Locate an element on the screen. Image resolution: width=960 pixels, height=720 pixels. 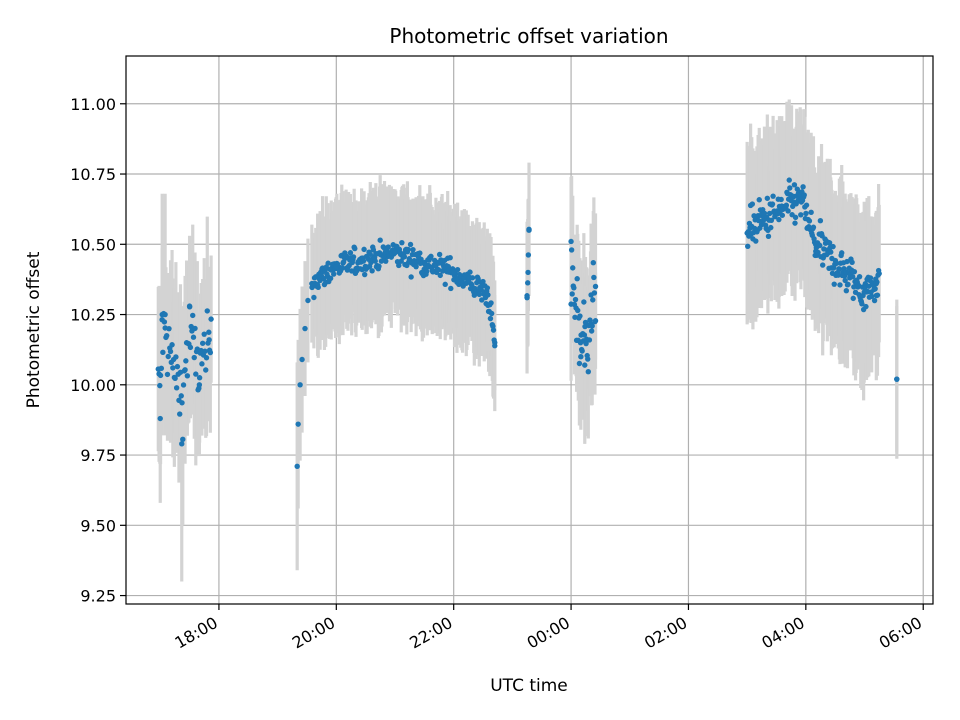
chart-title: Photometric offset variation is located at coordinates (528, 36).